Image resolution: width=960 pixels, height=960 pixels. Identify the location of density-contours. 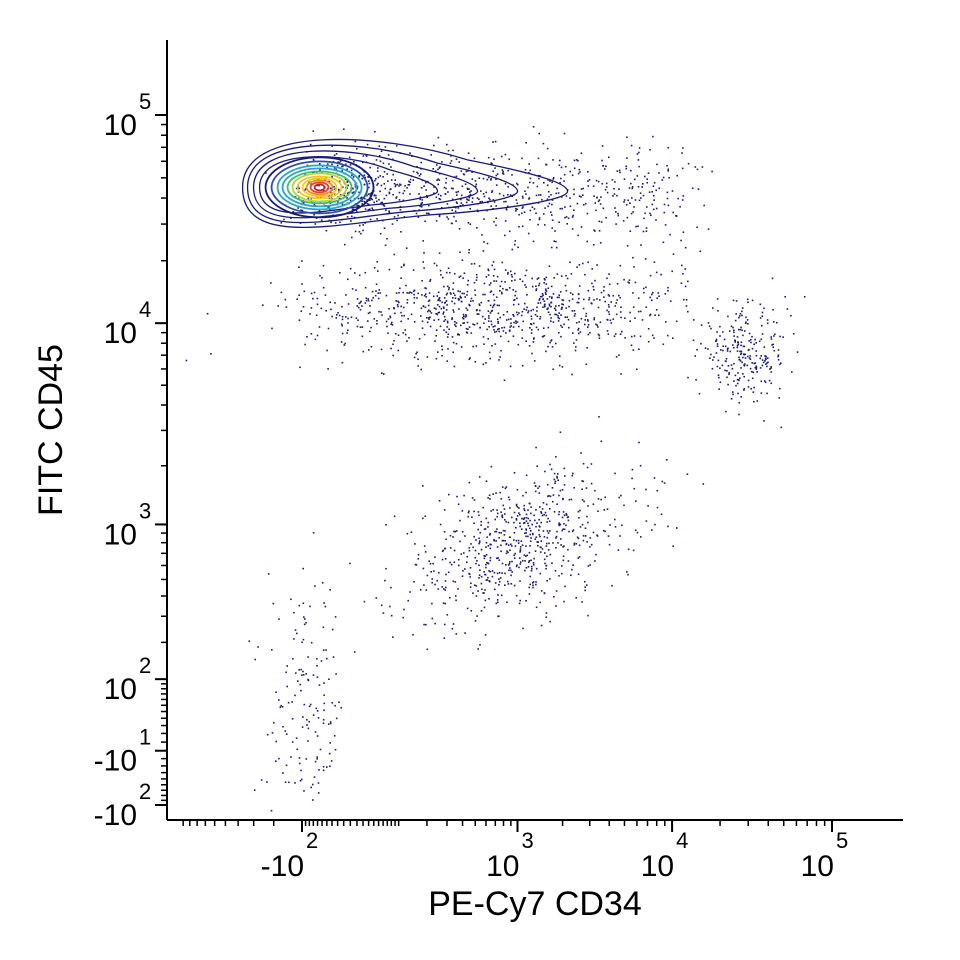
(405, 183).